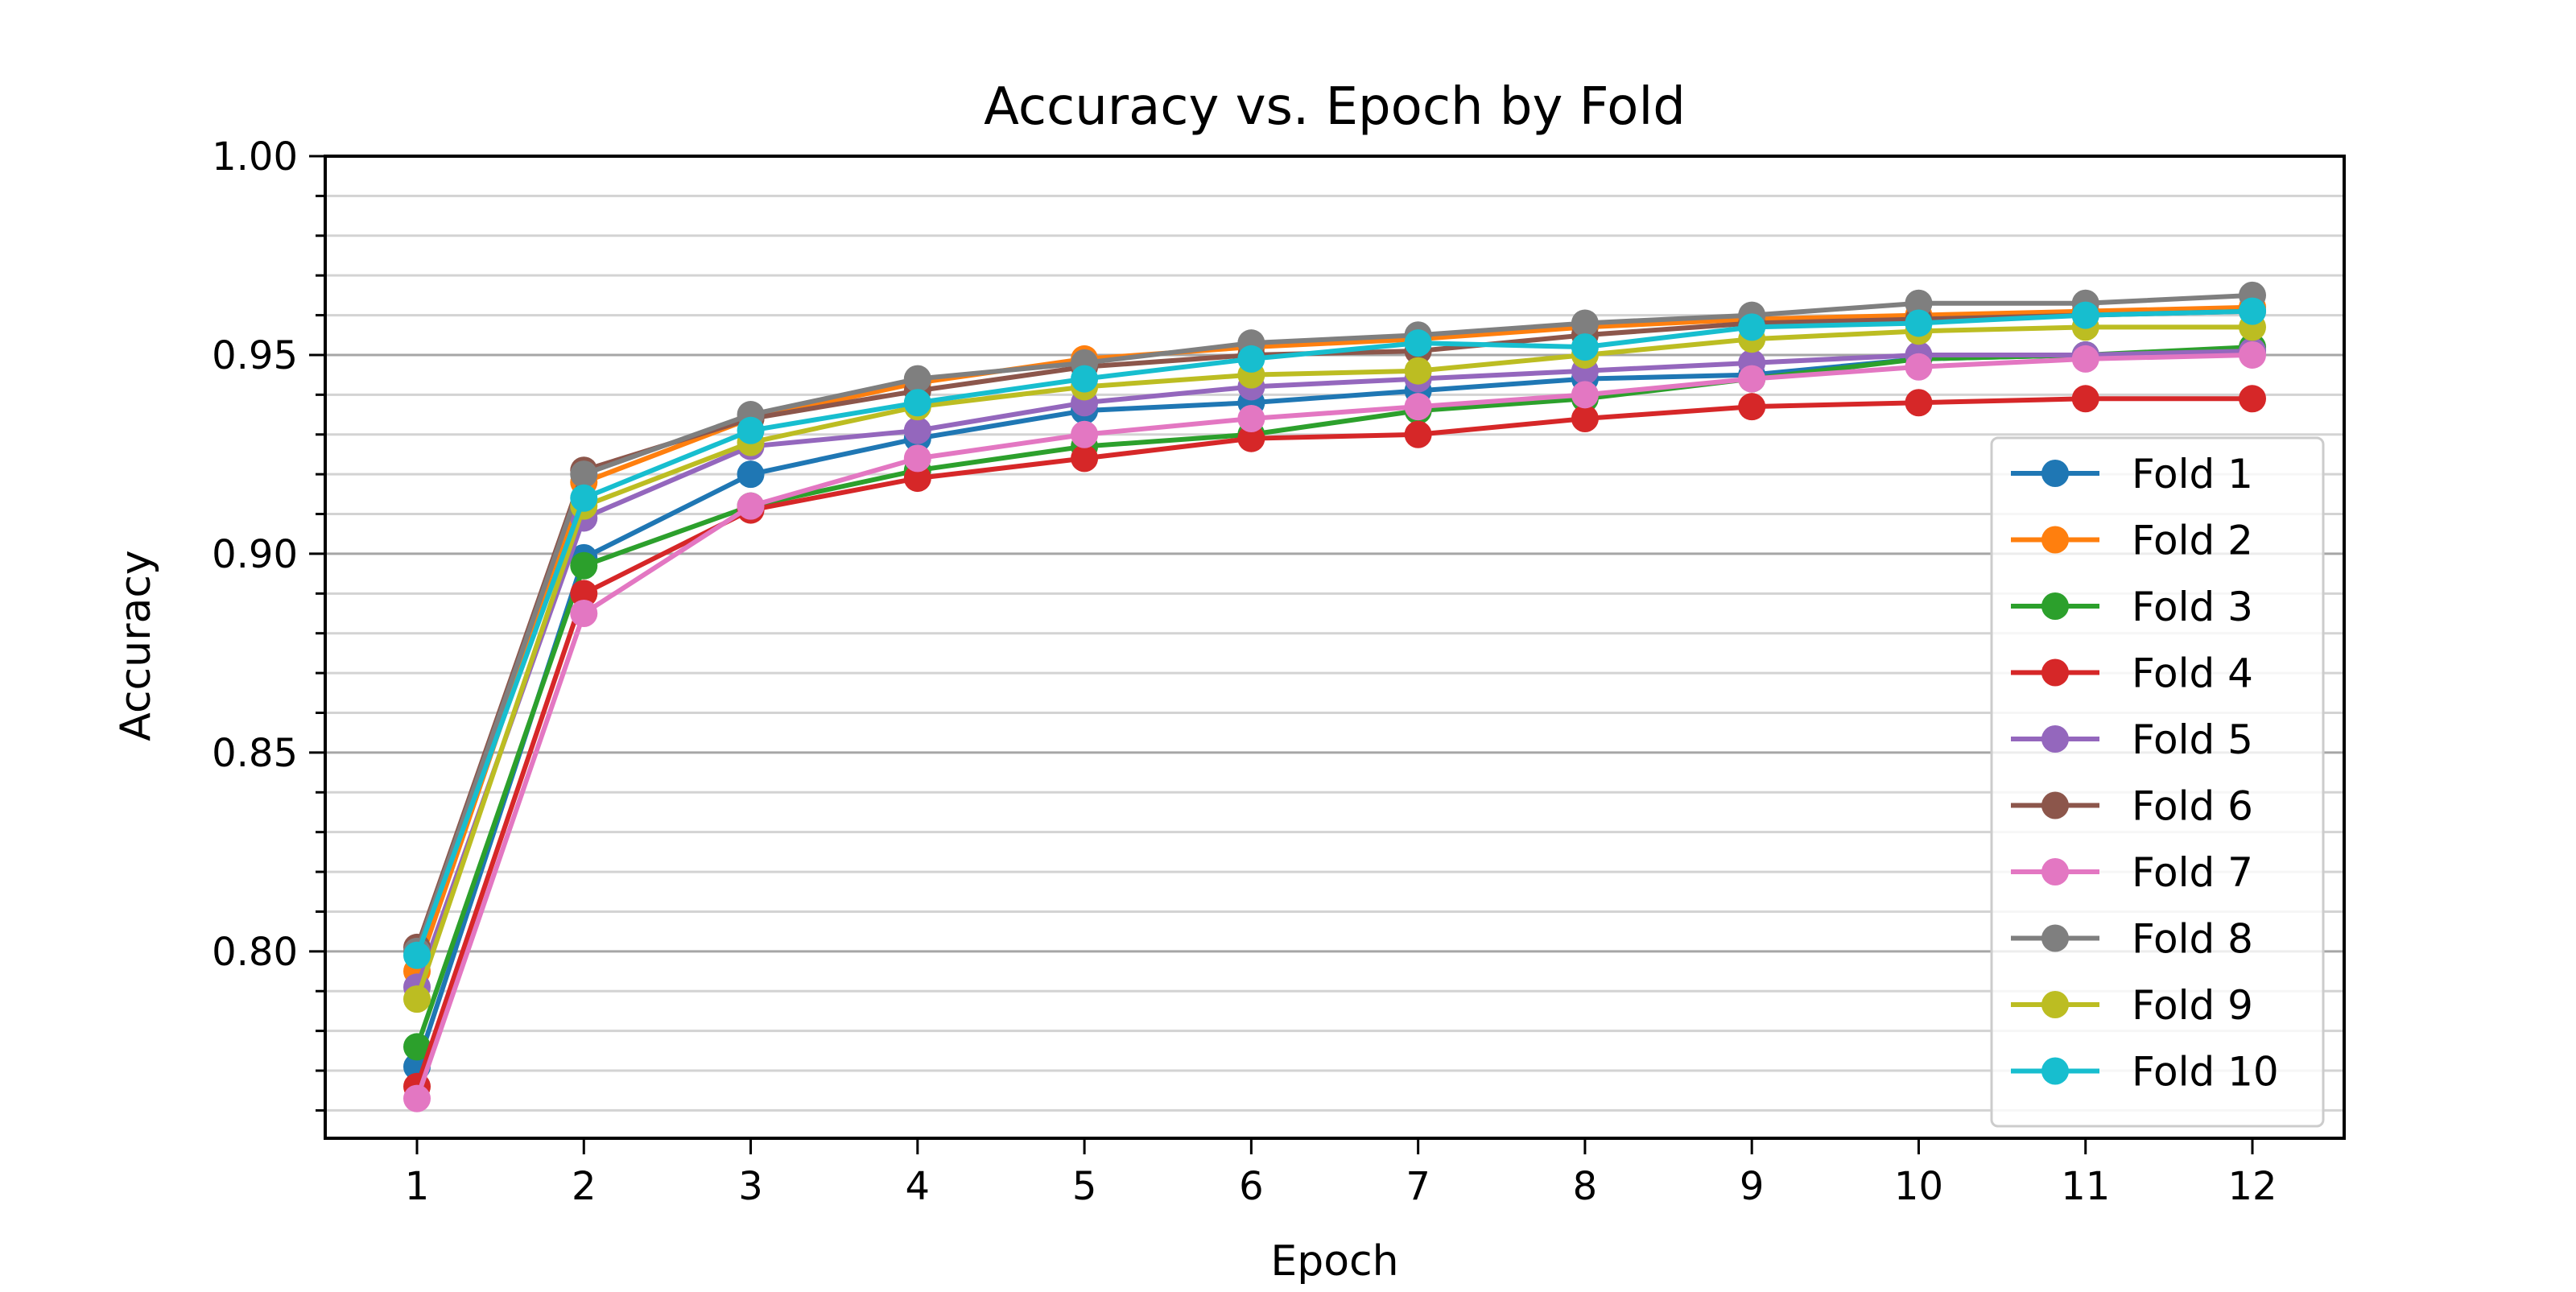  Describe the element at coordinates (2085, 1186) in the screenshot. I see `x-tick-label: 11` at that location.